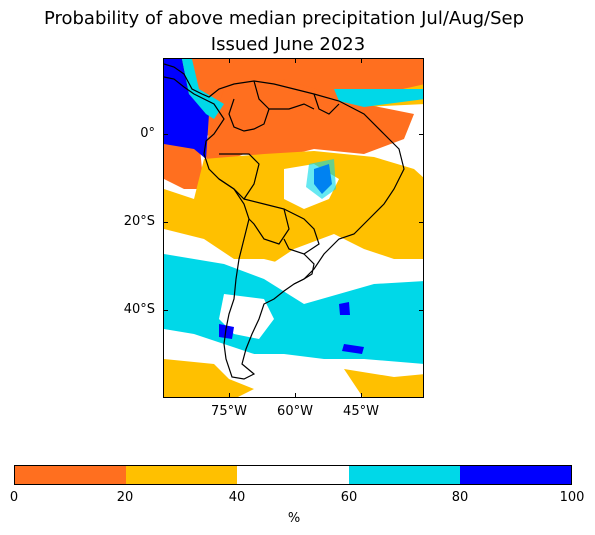 This screenshot has height=535, width=595. Describe the element at coordinates (421, 134) in the screenshot. I see `lat-tick-0-right` at that location.